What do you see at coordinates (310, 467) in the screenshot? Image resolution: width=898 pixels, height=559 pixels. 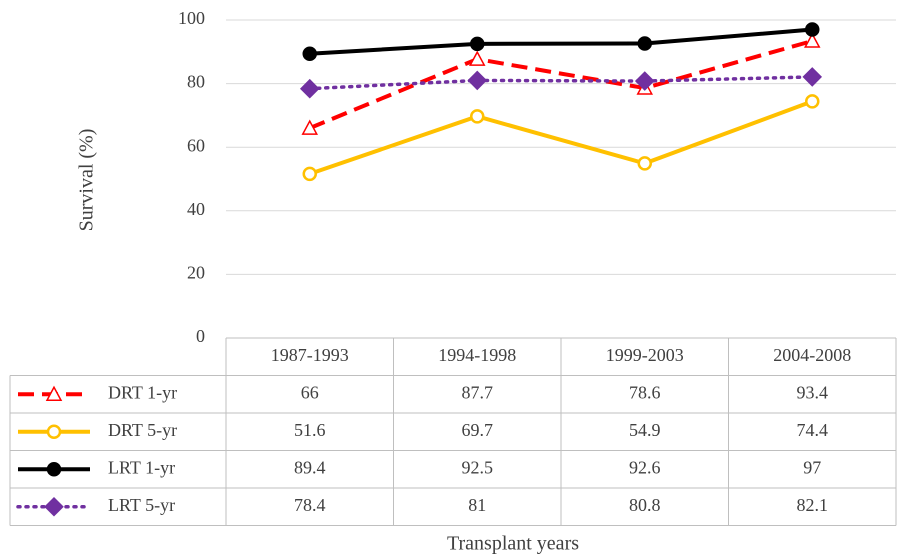 I see `table-cell: 89.4` at bounding box center [310, 467].